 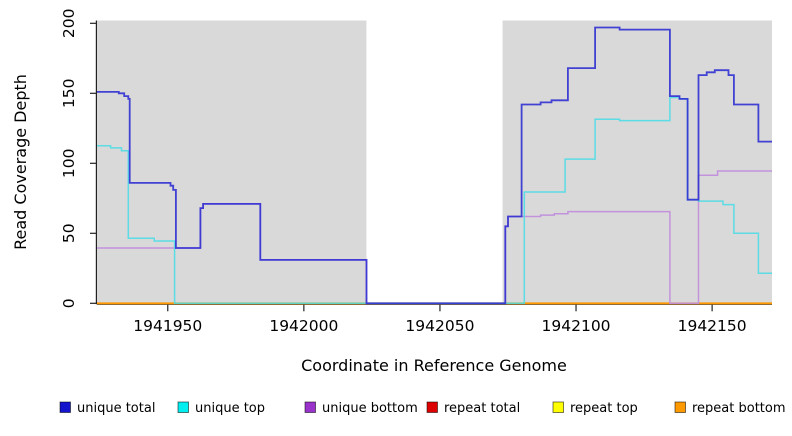 I want to click on legend-item-unique-bottom: unique bottom, so click(x=361, y=408).